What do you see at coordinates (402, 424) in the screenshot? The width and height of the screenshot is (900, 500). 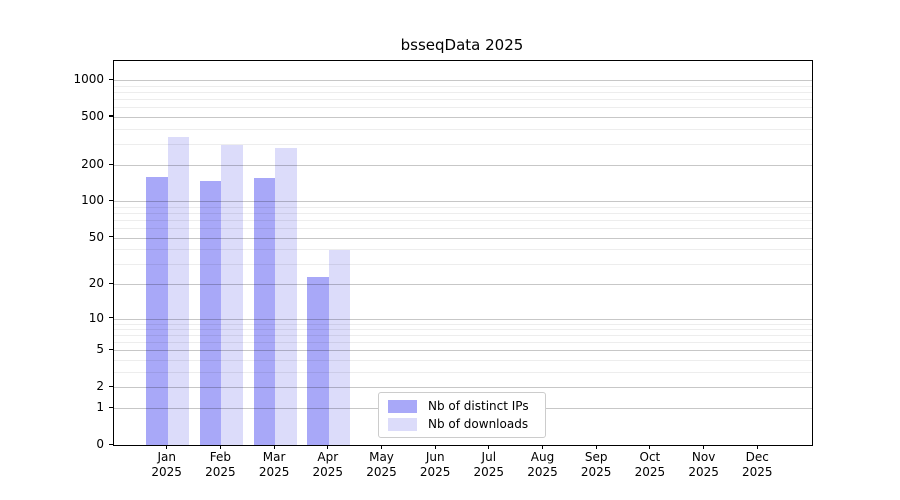 I see `legend-swatch-downloads` at bounding box center [402, 424].